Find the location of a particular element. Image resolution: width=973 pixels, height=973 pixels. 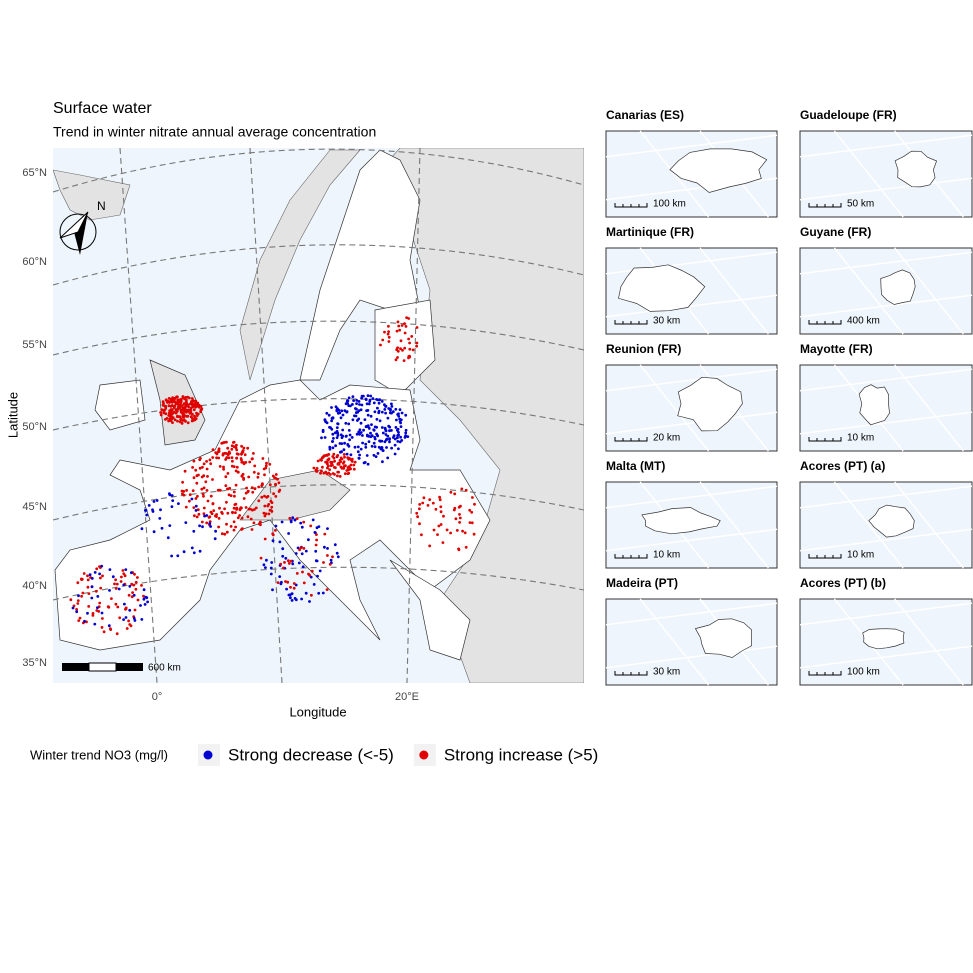

inset-panel is located at coordinates (886, 174).